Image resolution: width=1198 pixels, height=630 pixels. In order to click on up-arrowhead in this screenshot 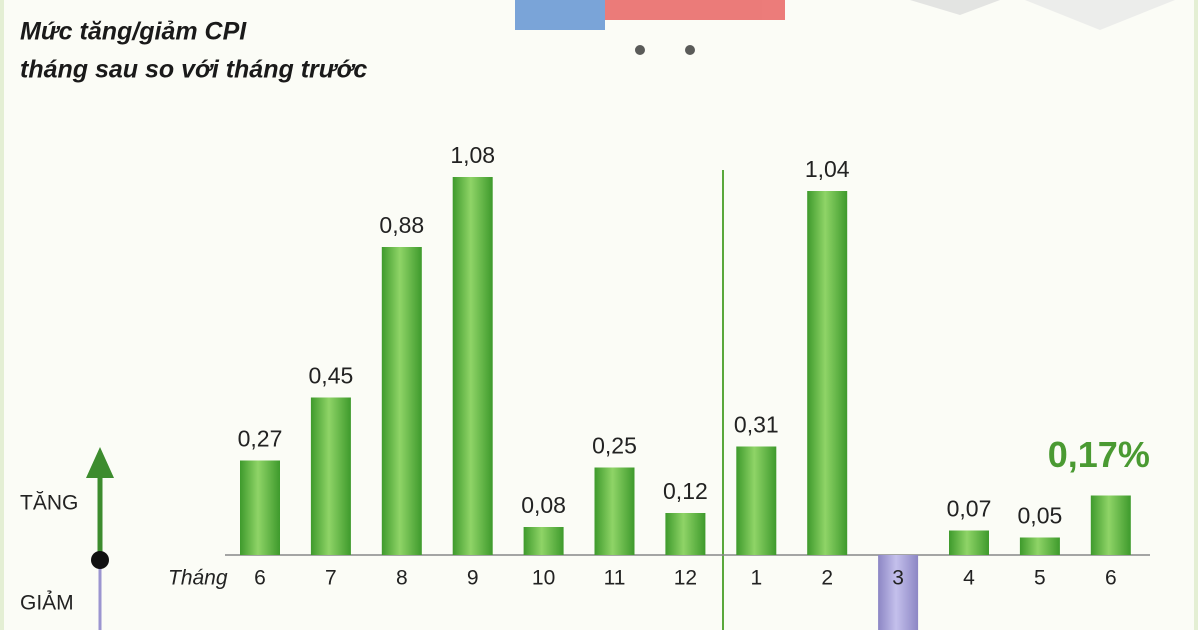, I will do `click(100, 462)`.